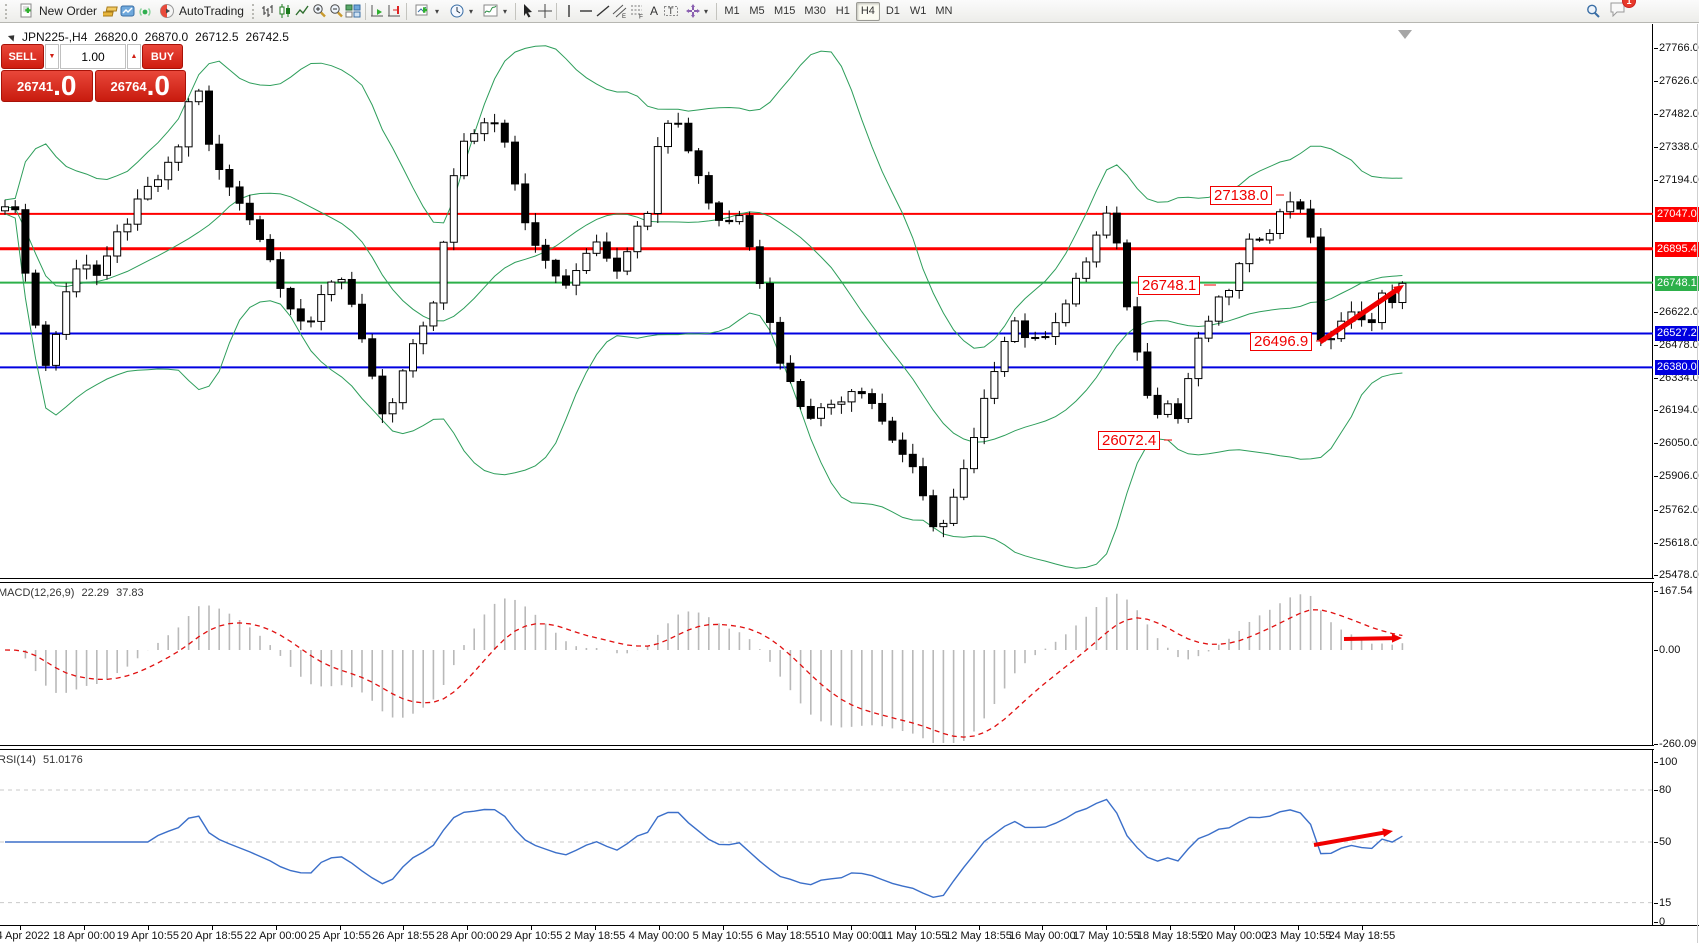 This screenshot has height=943, width=1699. Describe the element at coordinates (1679, 344) in the screenshot. I see `price-axis-label: 26478.0` at that location.